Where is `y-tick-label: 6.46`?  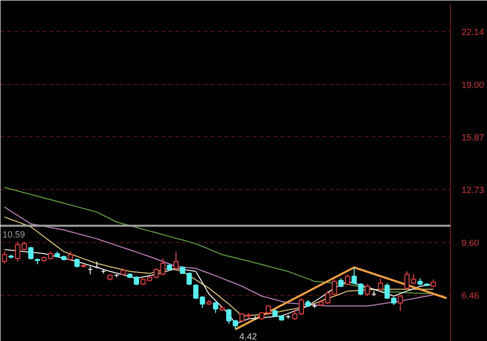
y-tick-label: 6.46 is located at coordinates (471, 295).